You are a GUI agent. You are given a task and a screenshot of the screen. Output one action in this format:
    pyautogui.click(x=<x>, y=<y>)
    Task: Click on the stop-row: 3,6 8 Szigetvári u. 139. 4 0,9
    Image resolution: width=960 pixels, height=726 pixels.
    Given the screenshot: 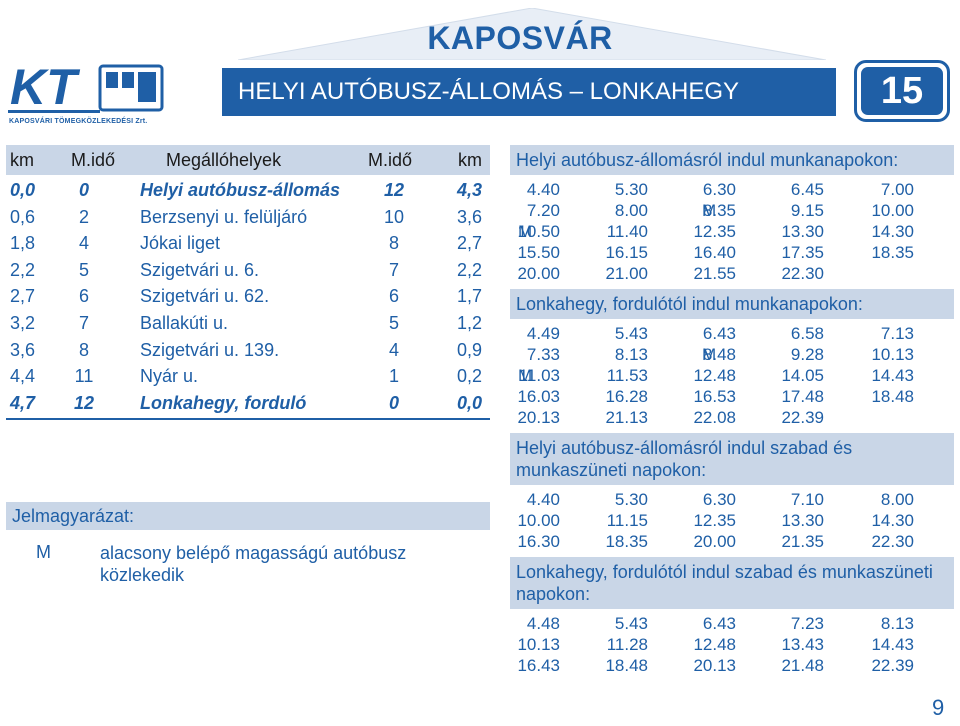 What is the action you would take?
    pyautogui.click(x=248, y=351)
    